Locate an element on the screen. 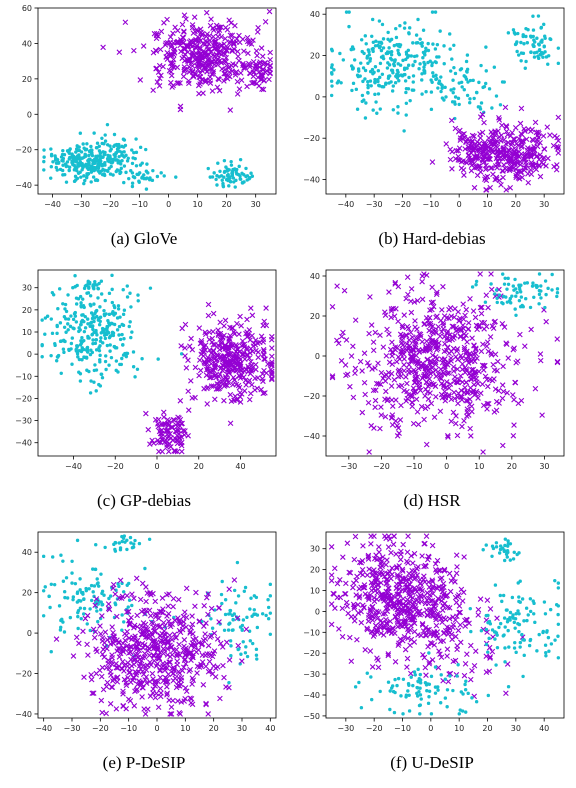 Image resolution: width=576 pixels, height=788 pixels. x-tick-label: 30 is located at coordinates (242, 728).